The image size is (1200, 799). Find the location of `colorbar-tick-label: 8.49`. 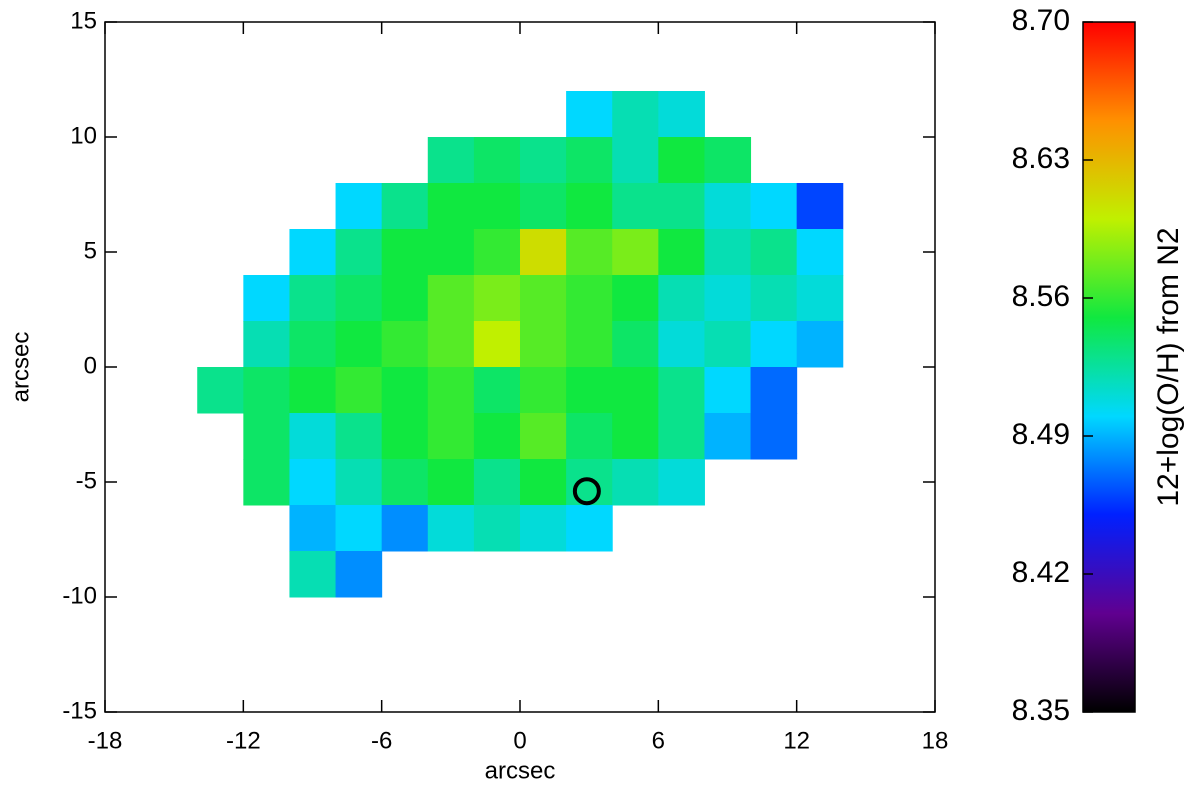

colorbar-tick-label: 8.49 is located at coordinates (1041, 434).